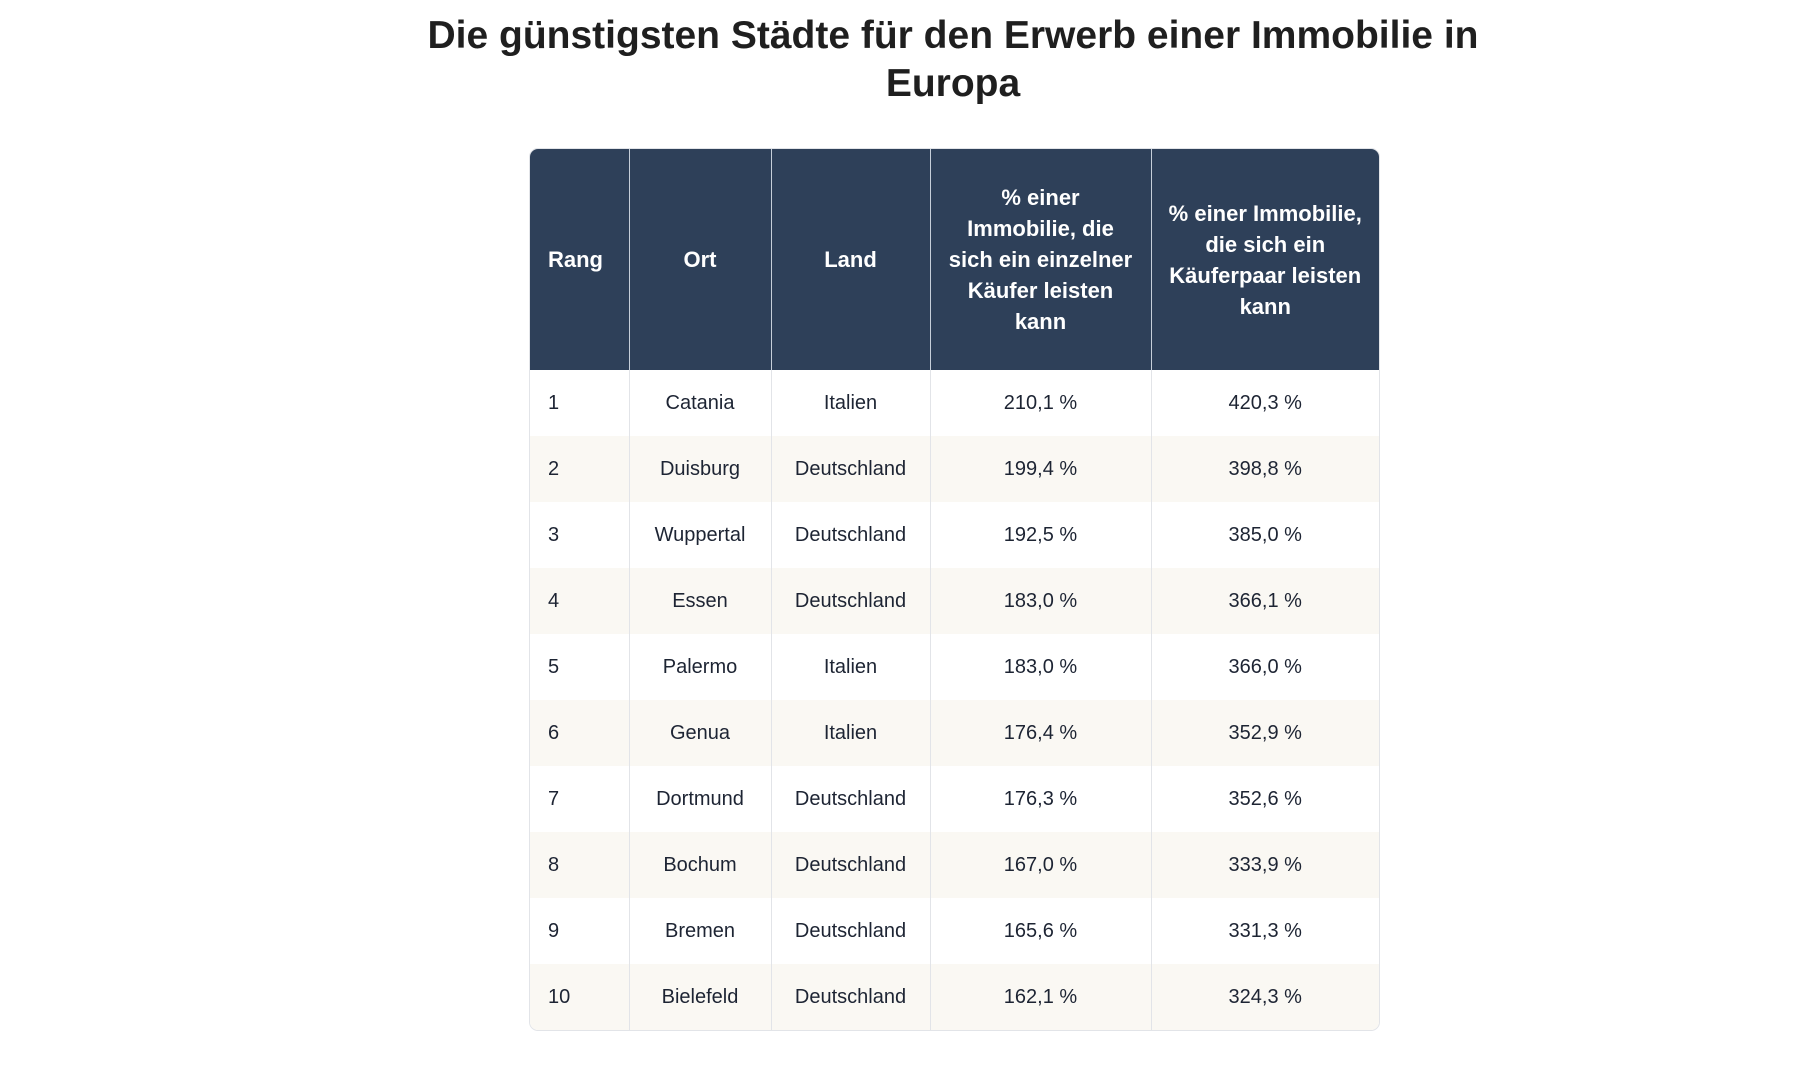 The height and width of the screenshot is (1084, 1806). Describe the element at coordinates (579, 733) in the screenshot. I see `cell-rank: 6` at that location.